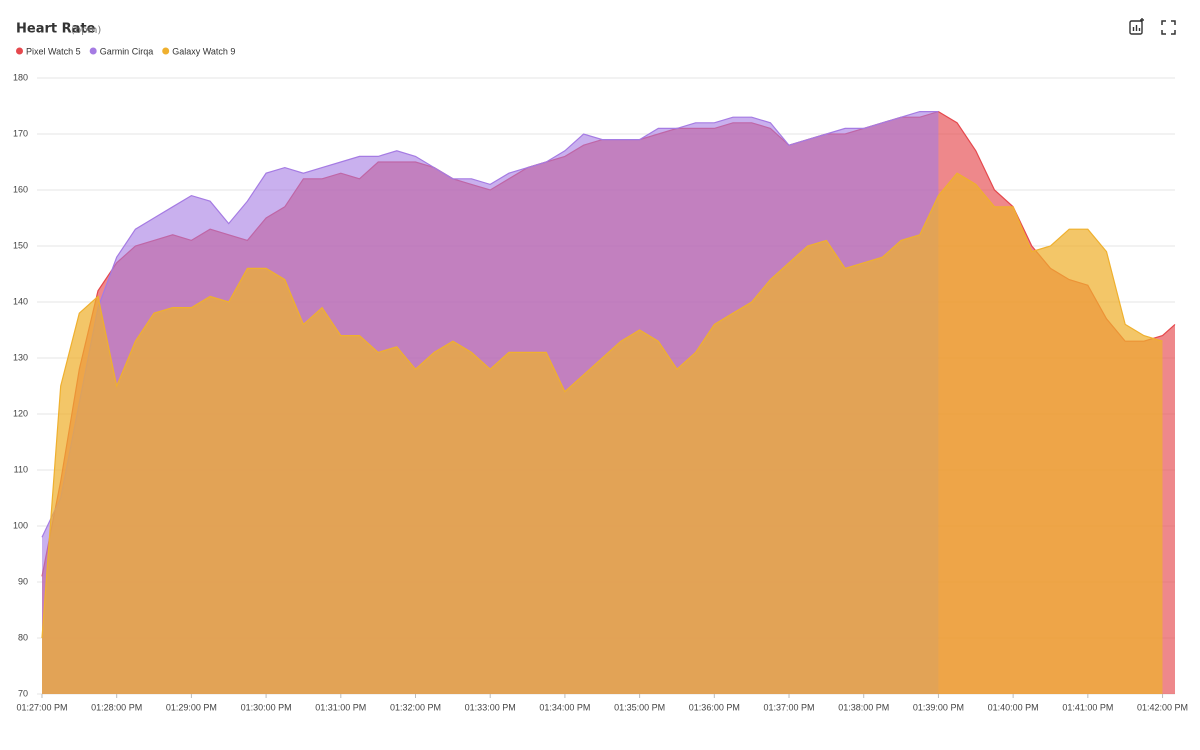 This screenshot has height=750, width=1200. What do you see at coordinates (116, 707) in the screenshot?
I see `x-tick-label: 01:28:00 PM` at bounding box center [116, 707].